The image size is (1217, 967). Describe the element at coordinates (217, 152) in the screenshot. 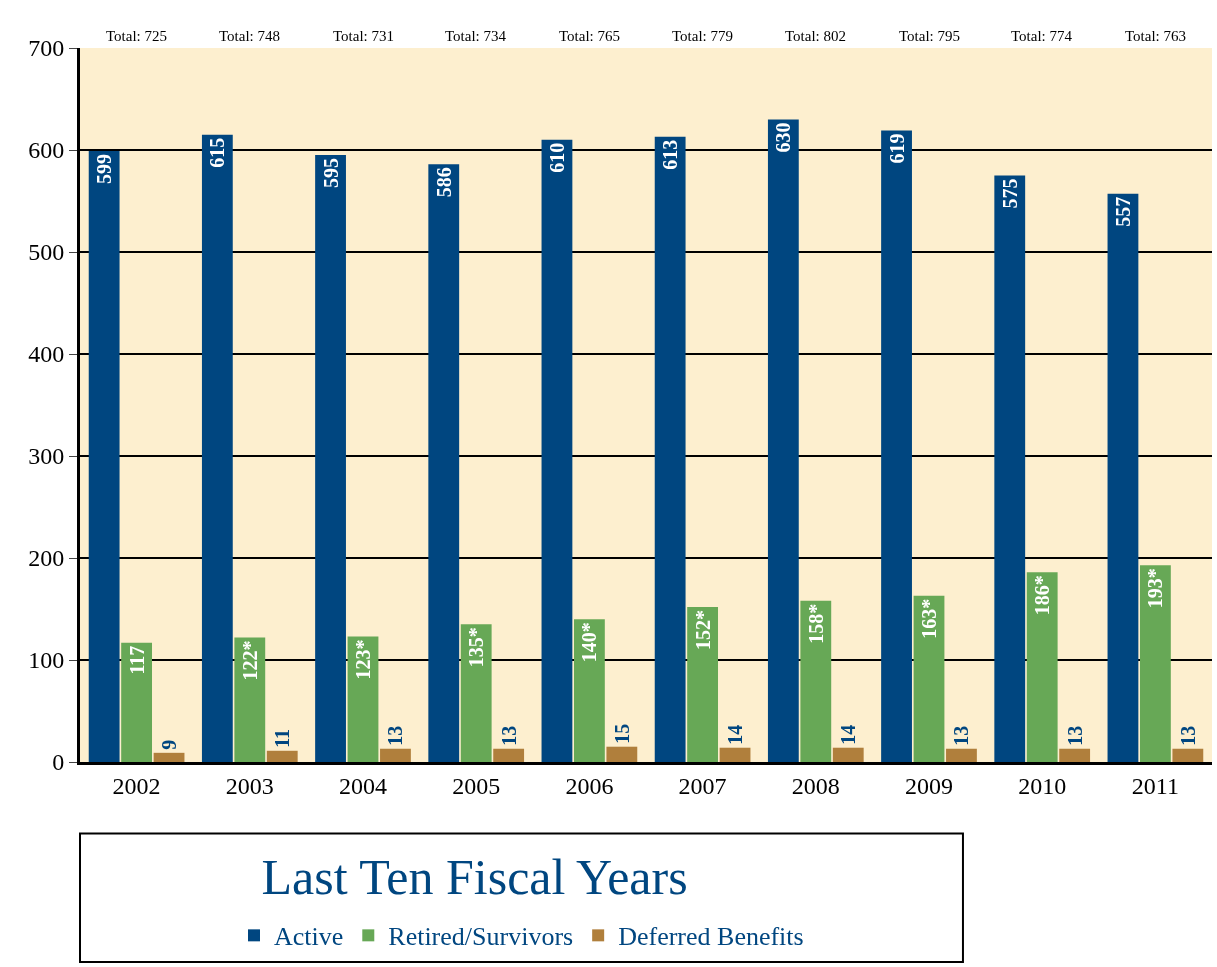

I see `data-label: 615` at that location.